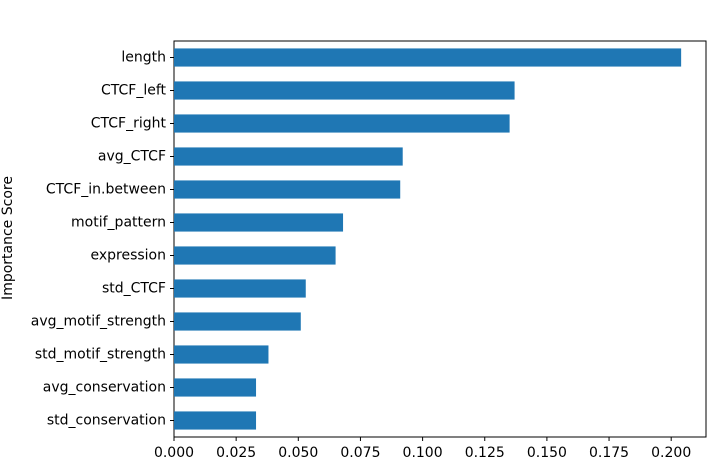 The width and height of the screenshot is (713, 471). I want to click on bar-CTCF_right, so click(342, 123).